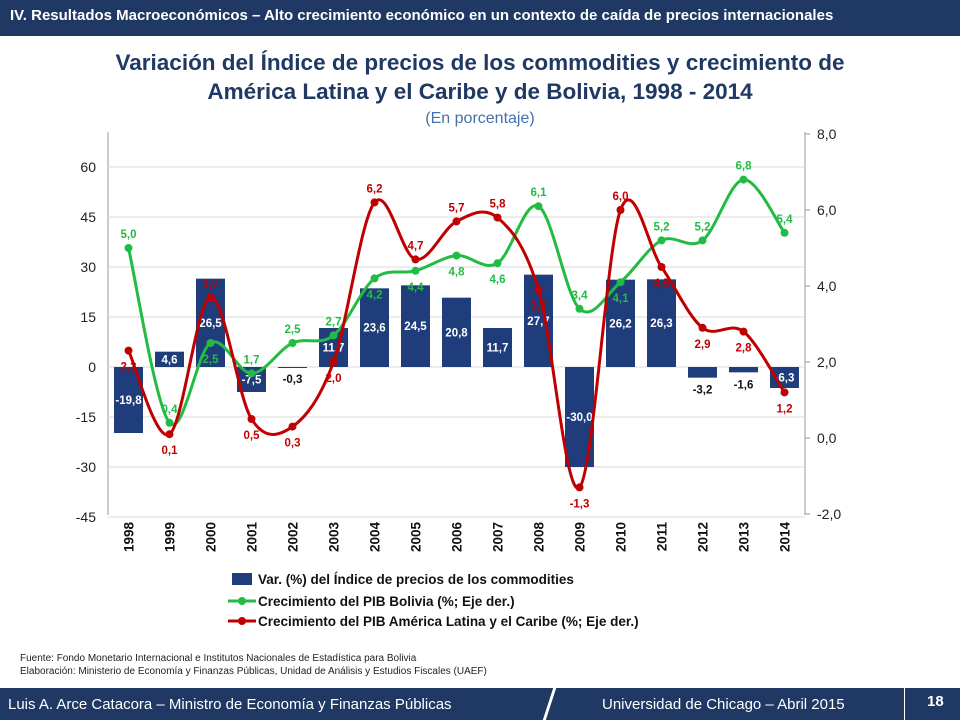 The height and width of the screenshot is (722, 960). Describe the element at coordinates (829, 514) in the screenshot. I see `right-tick-label: -2,0` at that location.